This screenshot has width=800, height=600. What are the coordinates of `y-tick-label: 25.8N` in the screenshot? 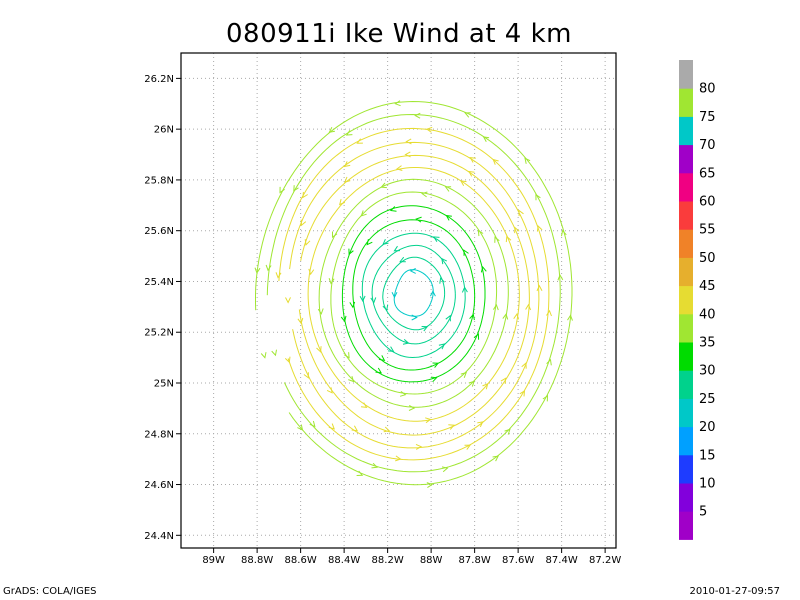 It's located at (159, 180).